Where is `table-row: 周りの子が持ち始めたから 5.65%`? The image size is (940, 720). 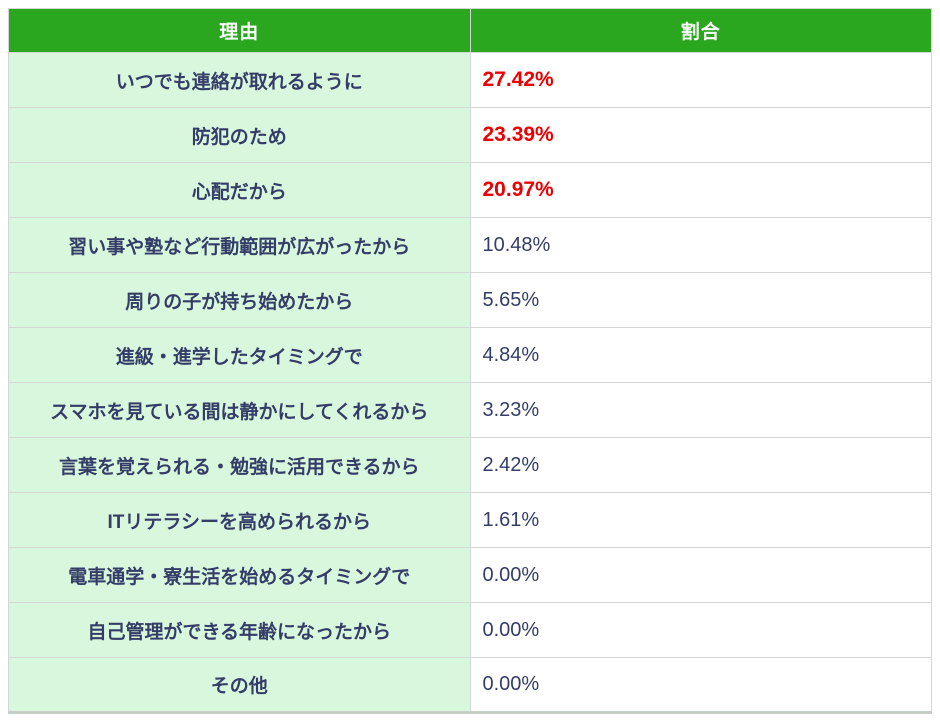 table-row: 周りの子が持ち始めたから 5.65% is located at coordinates (470, 300).